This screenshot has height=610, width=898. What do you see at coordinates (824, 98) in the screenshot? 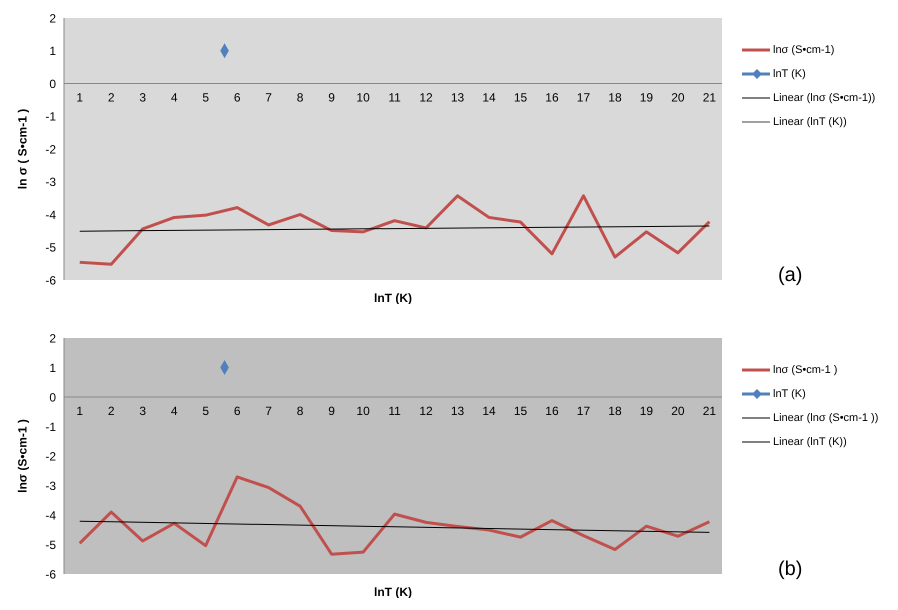
I see `legend-label: Linear (lnσ (S•cm-1))` at bounding box center [824, 98].